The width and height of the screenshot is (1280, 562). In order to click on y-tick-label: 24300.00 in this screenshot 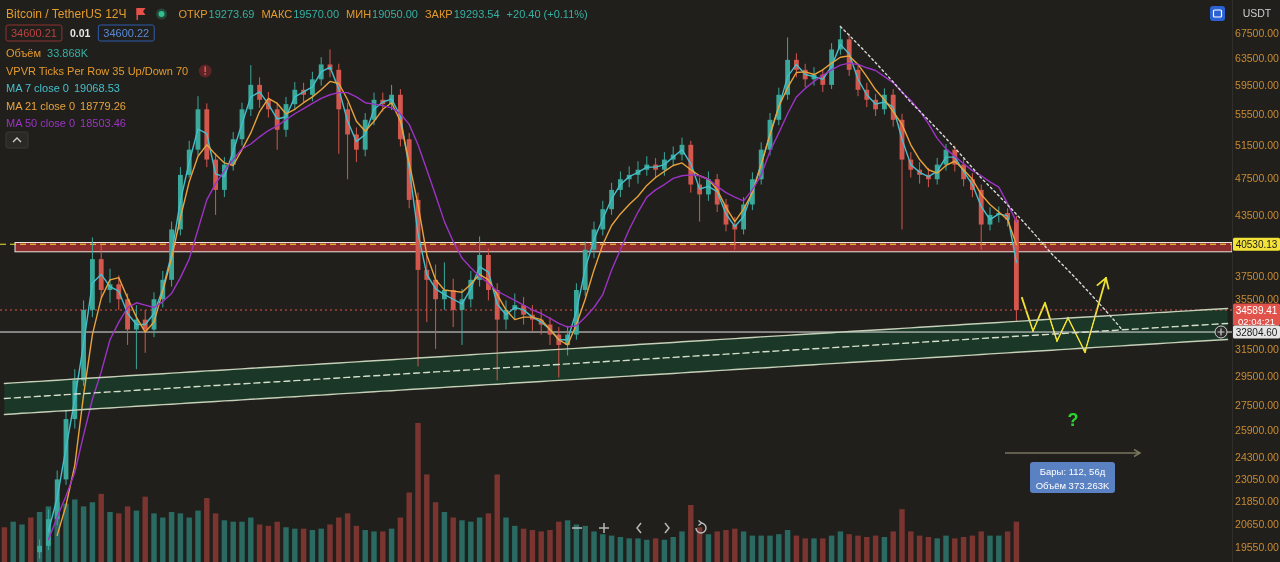, I will do `click(1257, 456)`.